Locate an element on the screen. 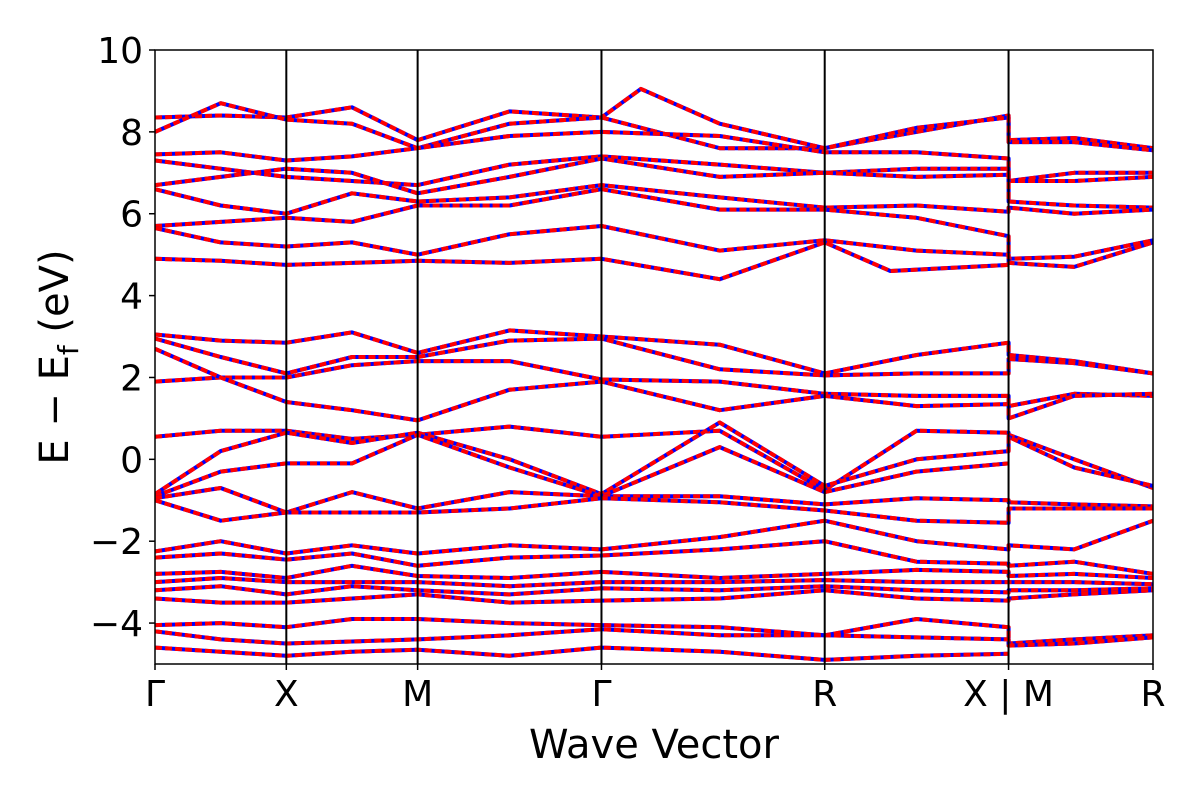  band-18-red-dashed-line is located at coordinates (654, 537).